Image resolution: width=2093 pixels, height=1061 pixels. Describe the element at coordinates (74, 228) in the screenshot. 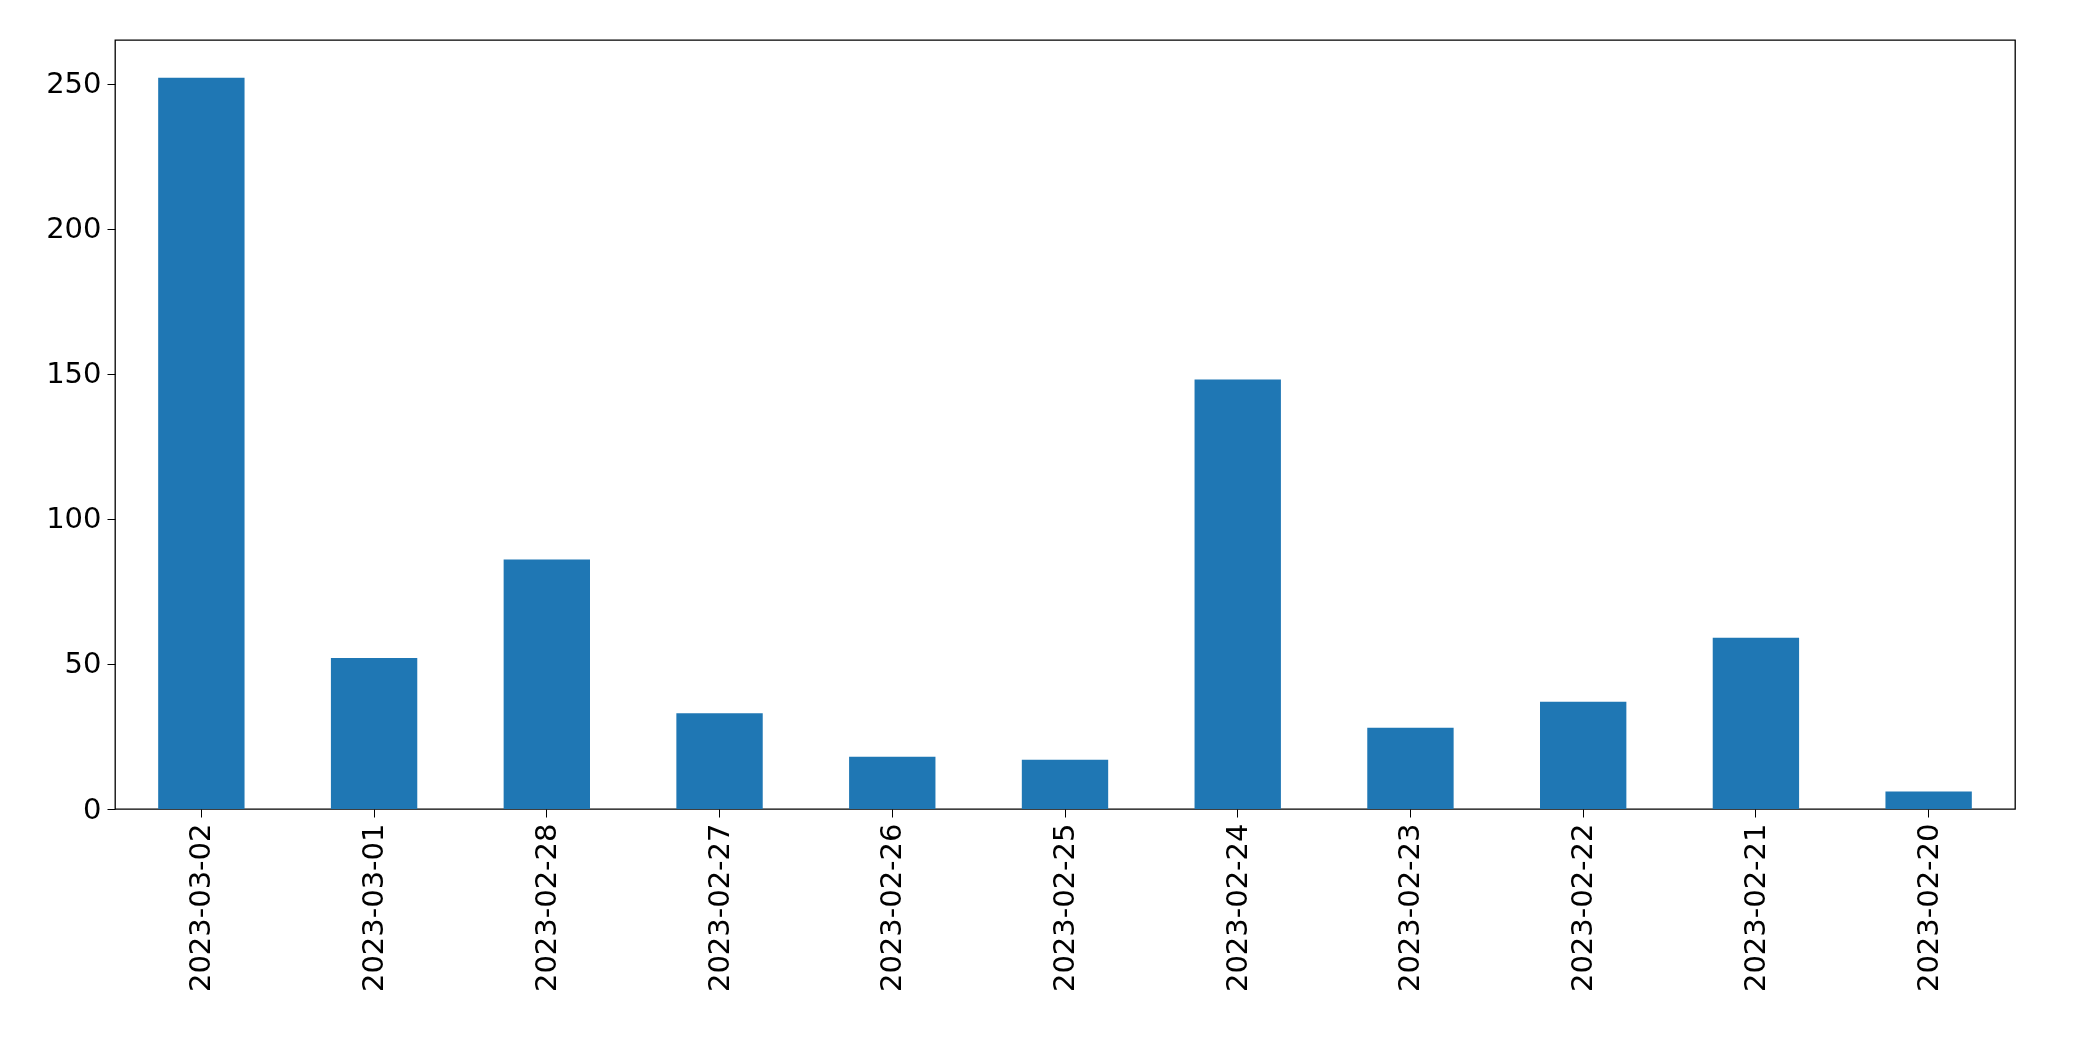

I see `y-tick-label: 200` at that location.